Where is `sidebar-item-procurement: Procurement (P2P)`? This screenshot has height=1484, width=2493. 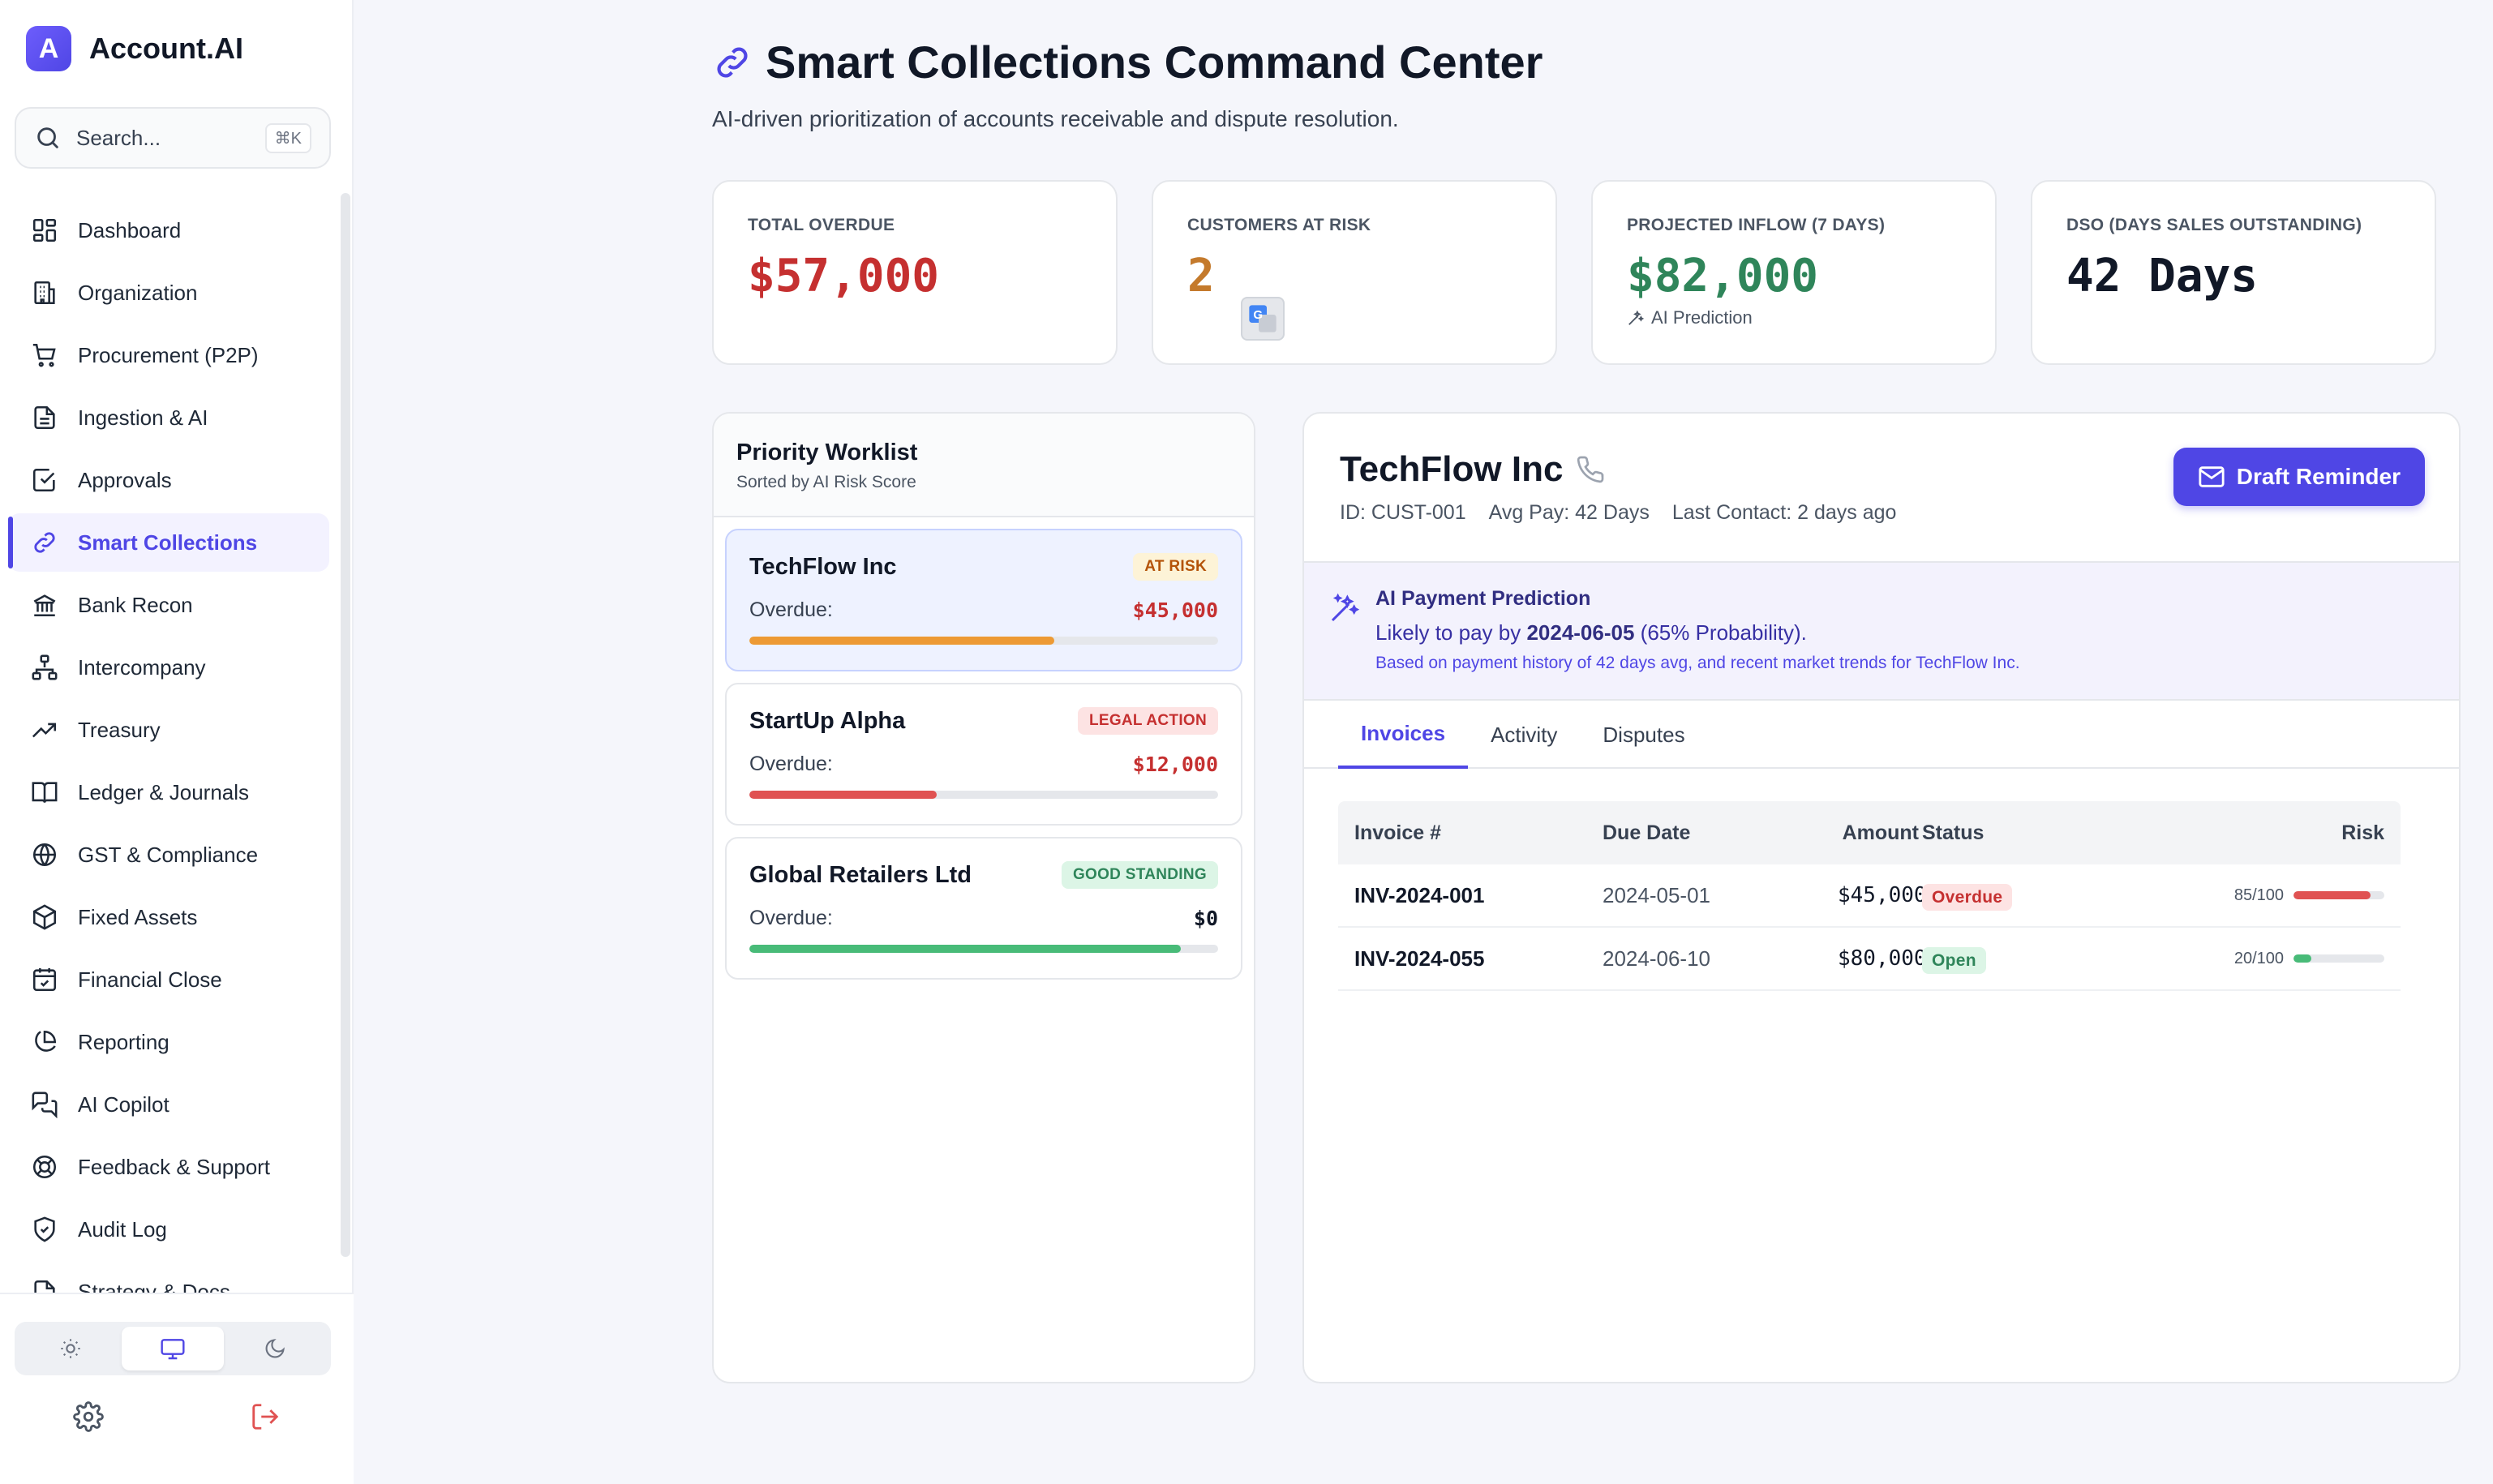
sidebar-item-procurement: Procurement (P2P) is located at coordinates (169, 355).